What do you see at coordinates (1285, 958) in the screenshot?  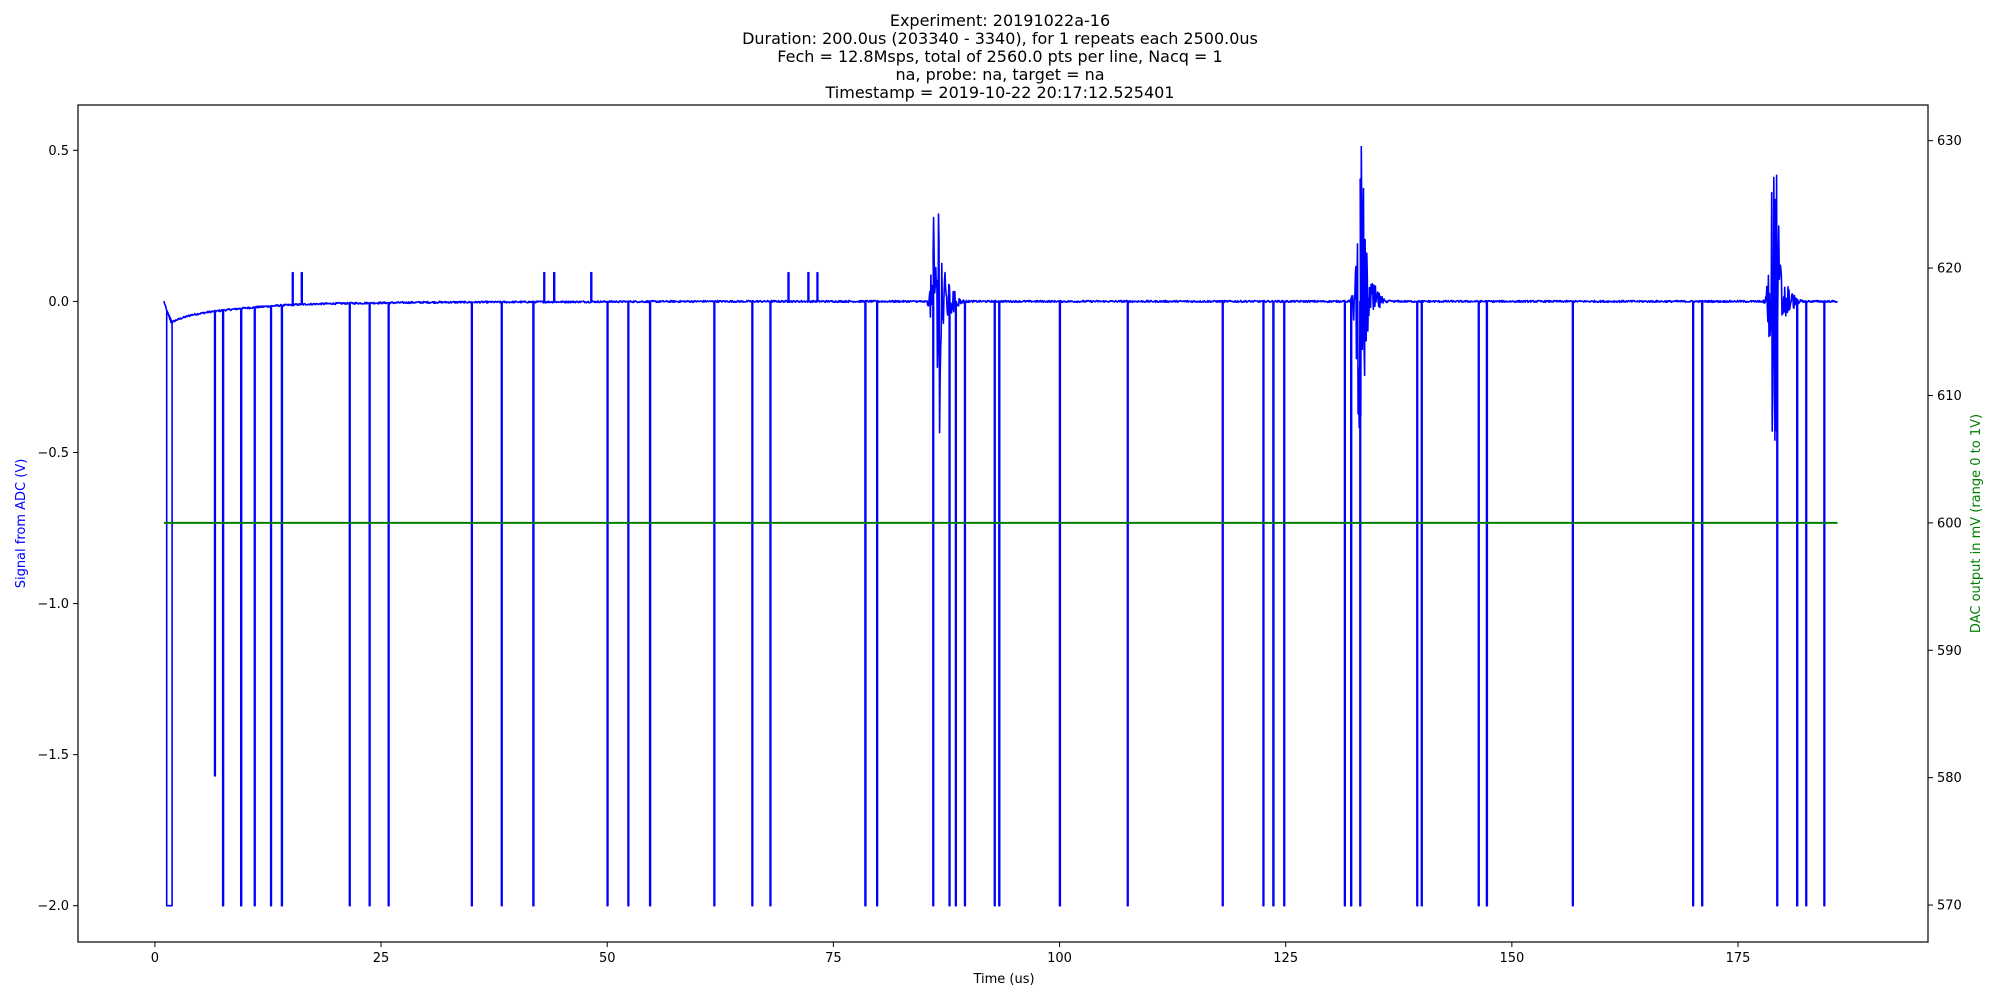 I see `x-tick-label: 125` at bounding box center [1285, 958].